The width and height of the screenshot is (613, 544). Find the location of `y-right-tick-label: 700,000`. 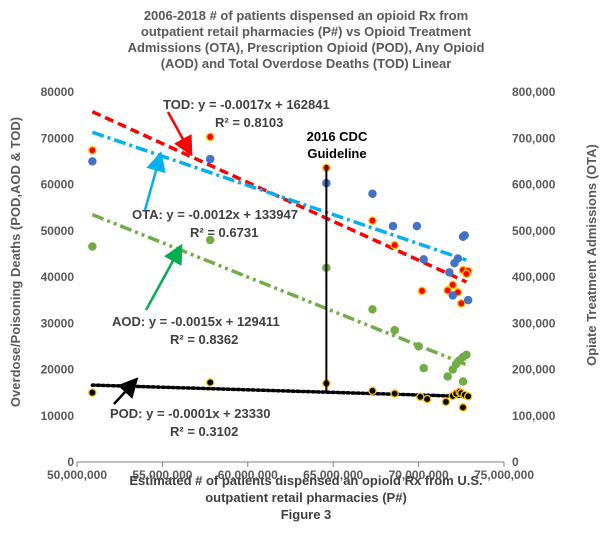

y-right-tick-label: 700,000 is located at coordinates (534, 138).